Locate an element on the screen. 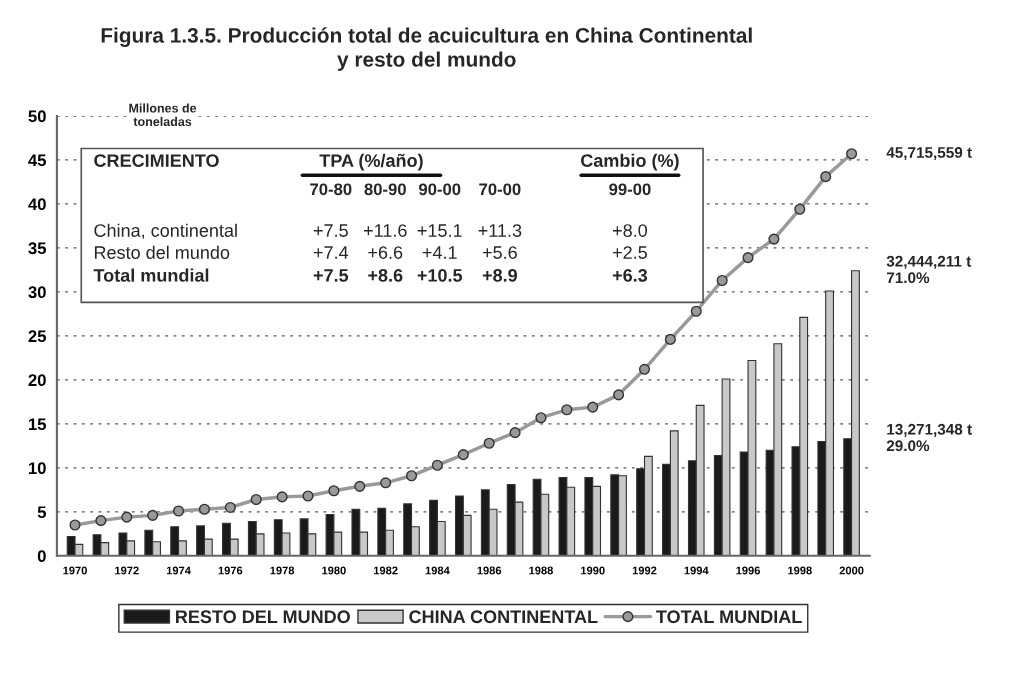 This screenshot has height=682, width=1016. annotation: +6.3 is located at coordinates (630, 275).